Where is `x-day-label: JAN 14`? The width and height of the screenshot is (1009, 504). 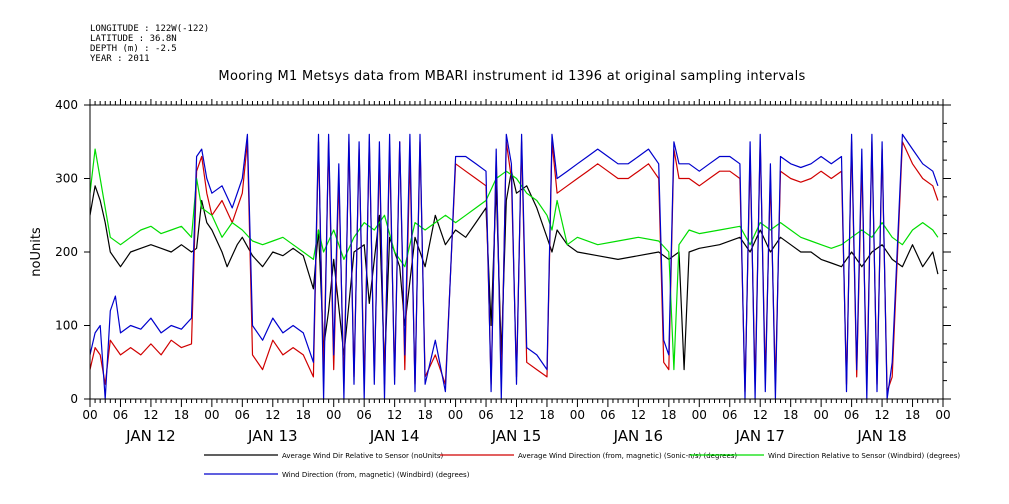 x-day-label: JAN 14 is located at coordinates (394, 436).